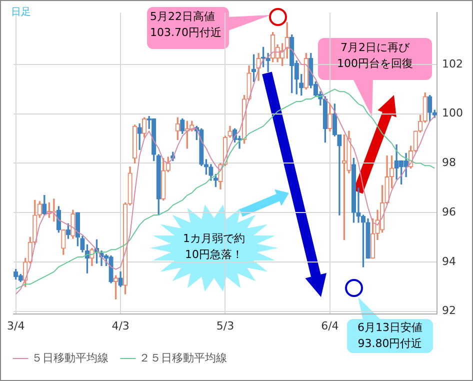 The image size is (473, 381). Describe the element at coordinates (70, 357) in the screenshot. I see `legend-label: ５日移動平均線` at that location.